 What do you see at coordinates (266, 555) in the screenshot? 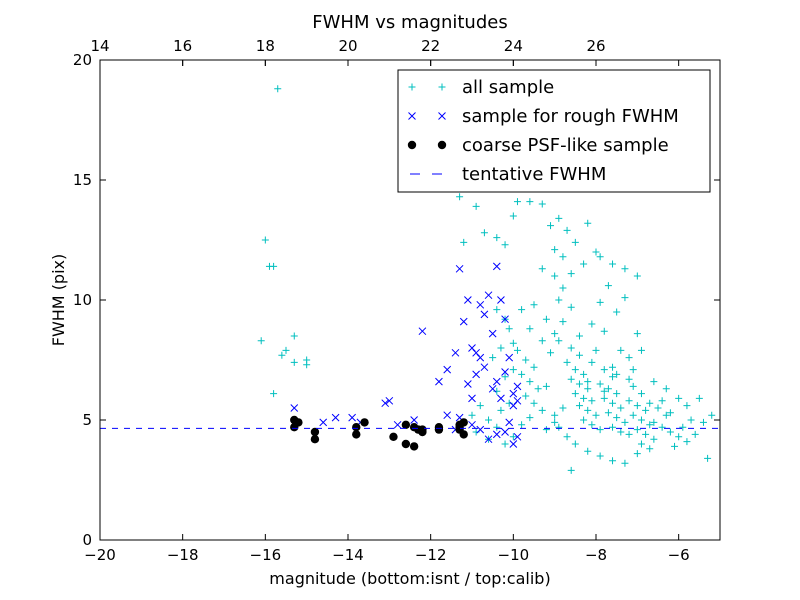
I see `x-tick-label: −16` at bounding box center [266, 555].